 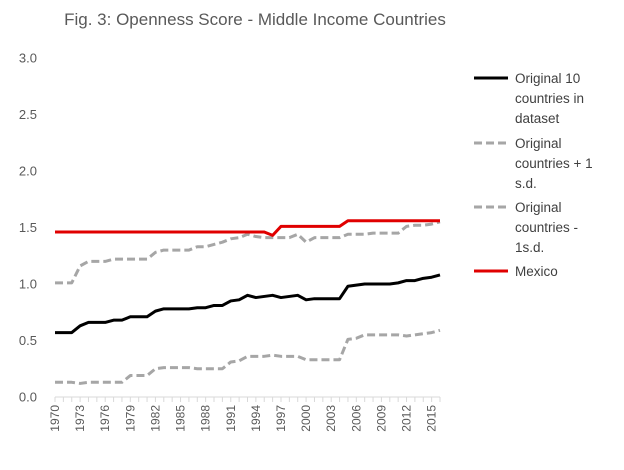 I want to click on x-tick-label: 1973, so click(x=80, y=418).